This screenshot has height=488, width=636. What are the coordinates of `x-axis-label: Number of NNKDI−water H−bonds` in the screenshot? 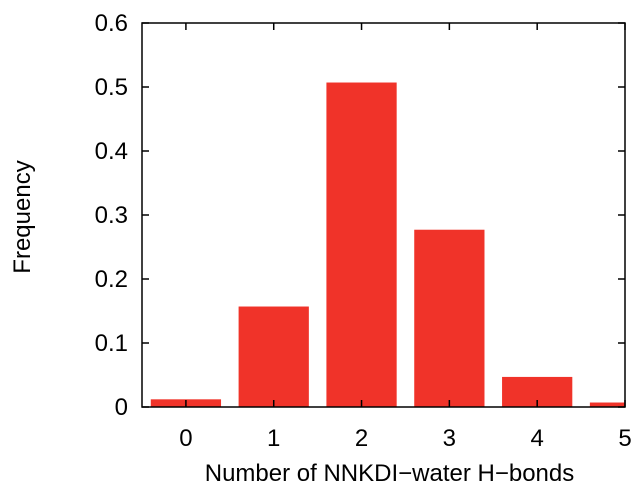 It's located at (390, 473).